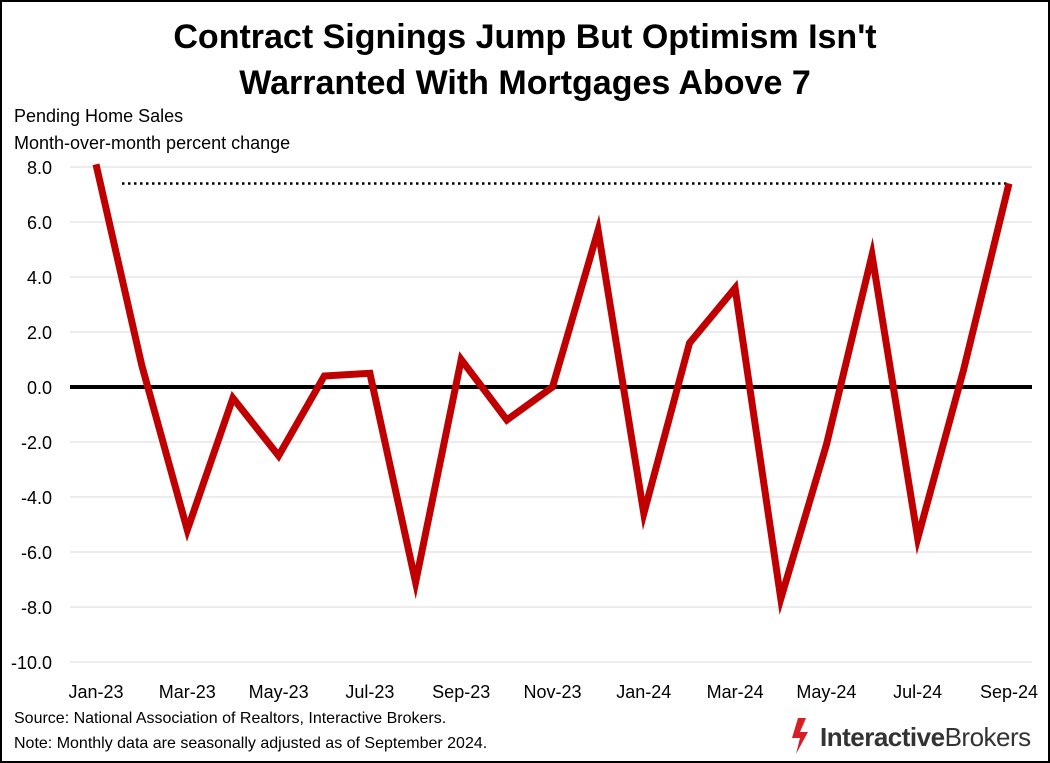 This screenshot has width=1050, height=763. What do you see at coordinates (36, 553) in the screenshot?
I see `y-tick-label: -6.0` at bounding box center [36, 553].